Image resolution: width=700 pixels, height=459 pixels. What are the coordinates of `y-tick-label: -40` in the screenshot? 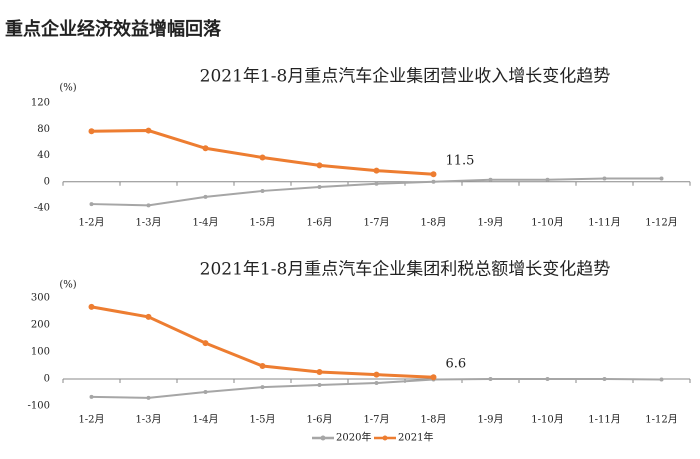 It's located at (42, 208).